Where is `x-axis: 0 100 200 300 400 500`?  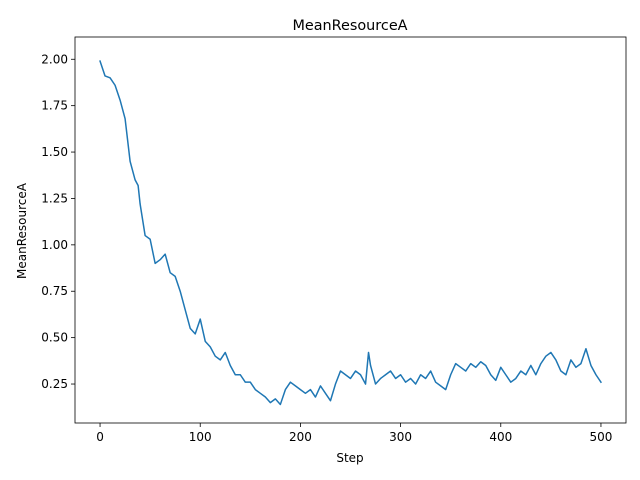
x-axis: 0 100 200 300 400 500 is located at coordinates (354, 433).